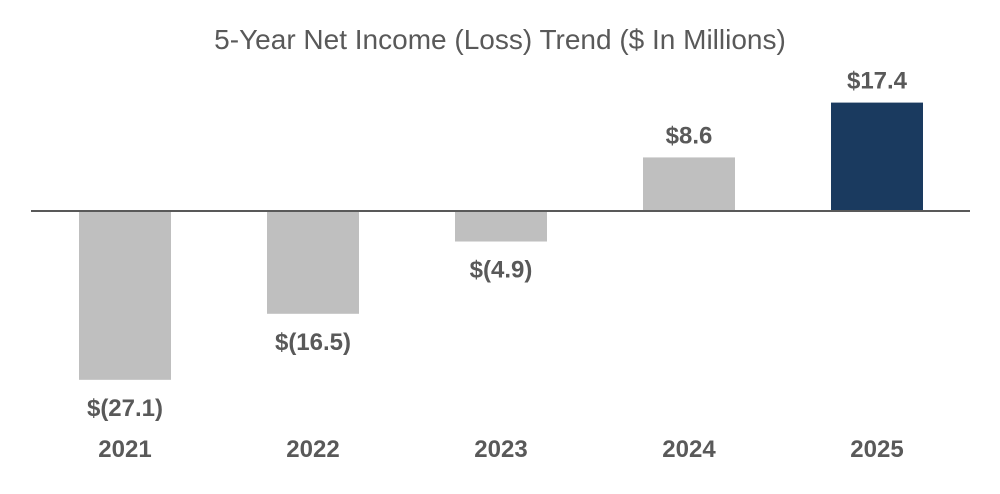  What do you see at coordinates (689, 135) in the screenshot?
I see `data-label-2024: $8.6` at bounding box center [689, 135].